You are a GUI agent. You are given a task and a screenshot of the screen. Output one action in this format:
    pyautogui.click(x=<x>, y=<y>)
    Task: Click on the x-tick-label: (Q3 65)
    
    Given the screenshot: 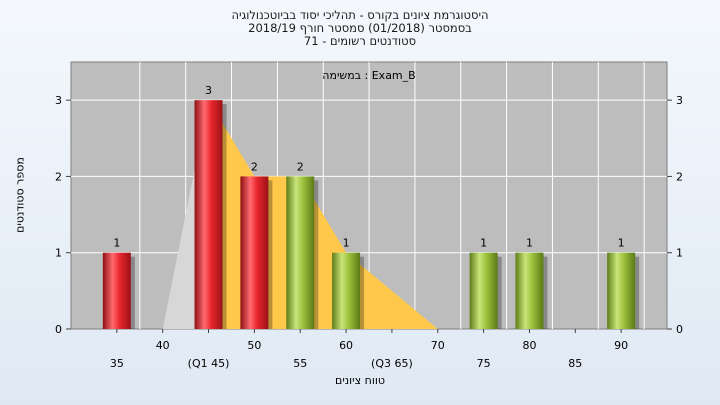 What is the action you would take?
    pyautogui.click(x=392, y=363)
    